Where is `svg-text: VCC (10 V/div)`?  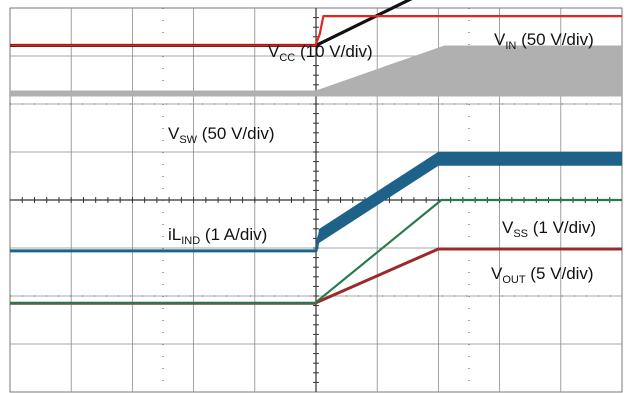 svg-text: VCC (10 V/div) is located at coordinates (320, 53).